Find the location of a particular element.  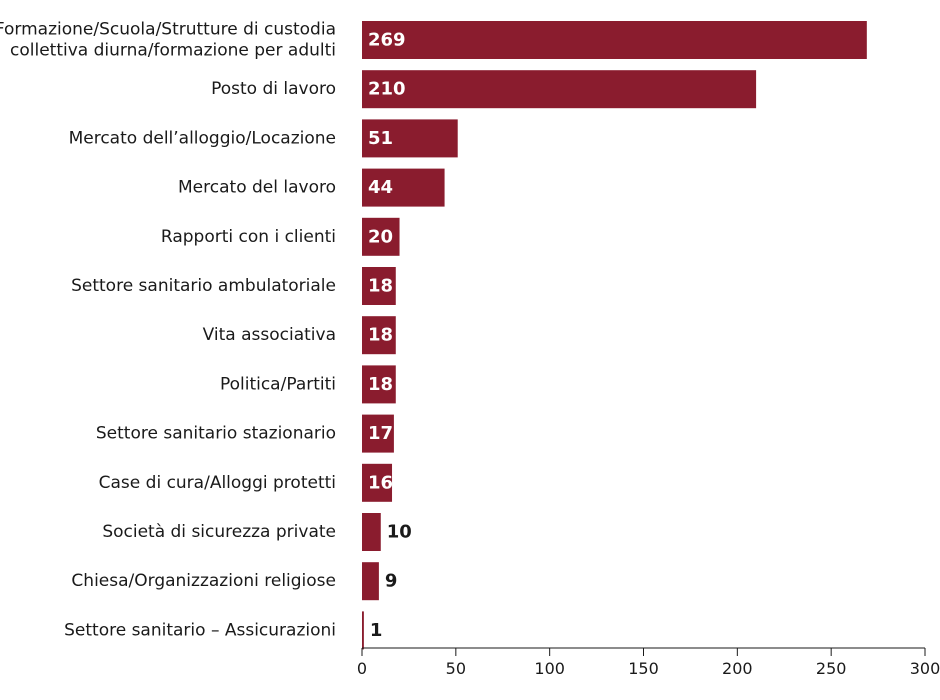

category-label-4: Rapporti con i clienti is located at coordinates (248, 237).